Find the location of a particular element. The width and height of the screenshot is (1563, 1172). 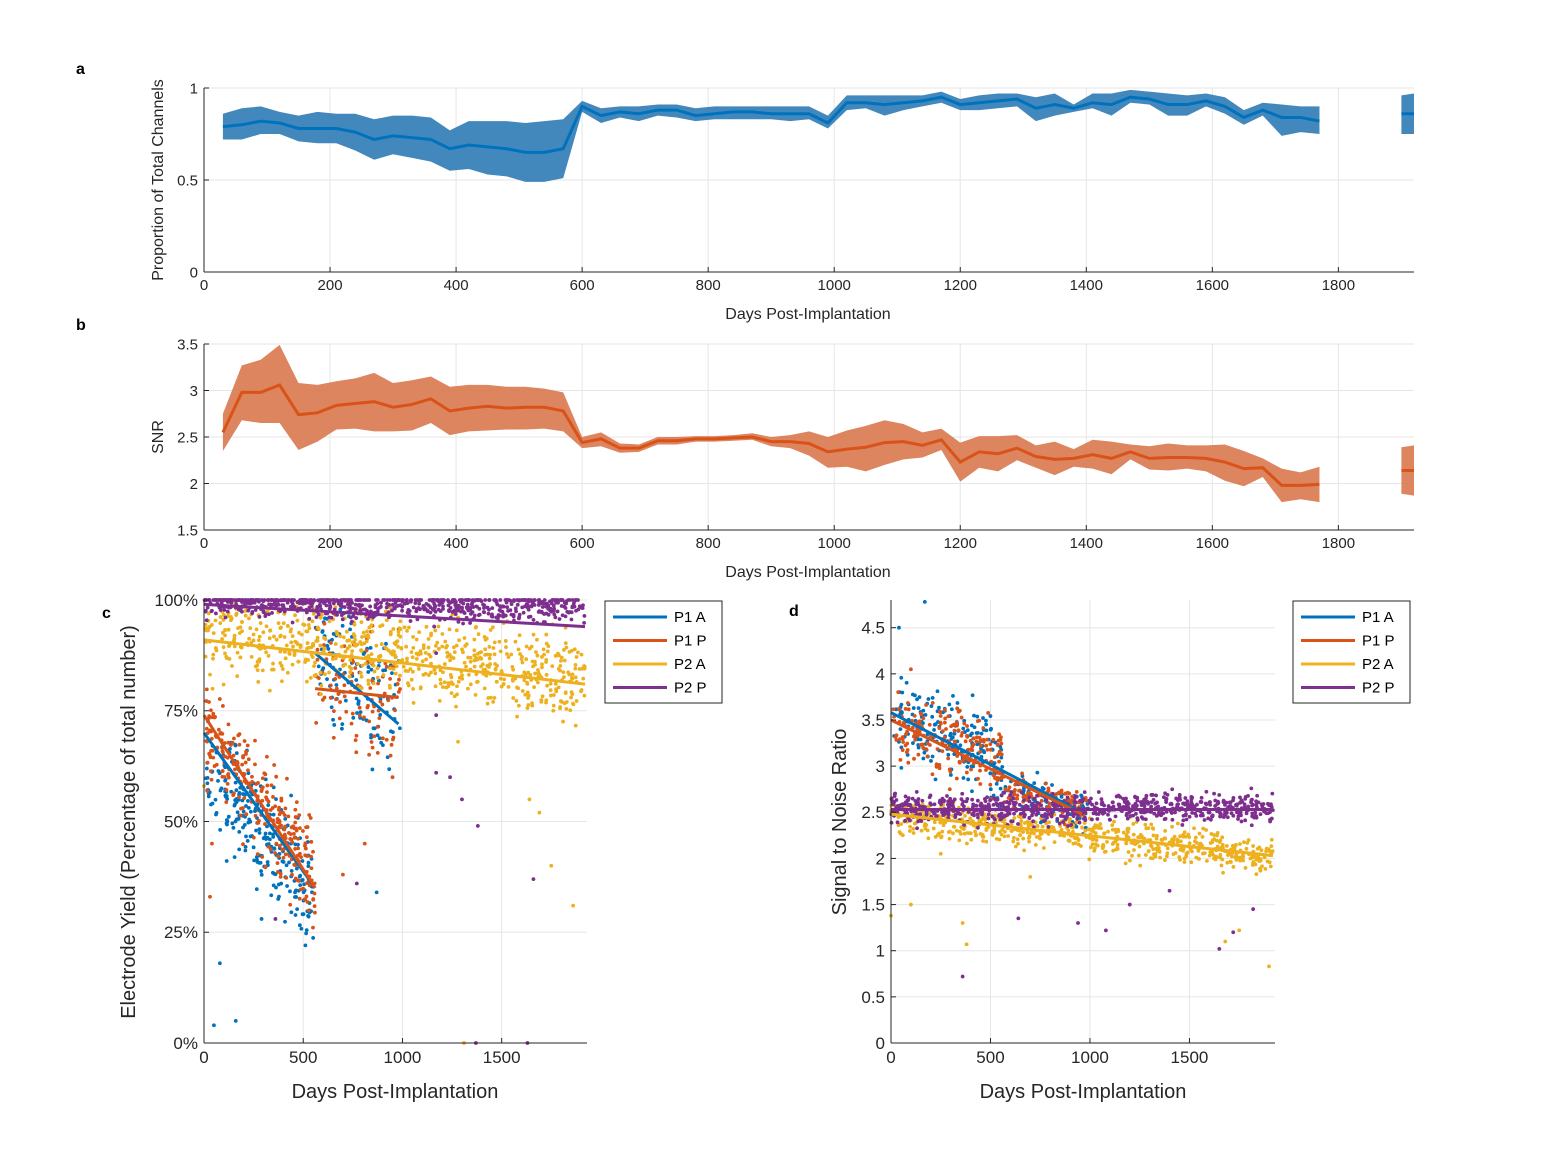

x-tick-label: 0 is located at coordinates (203, 1057).